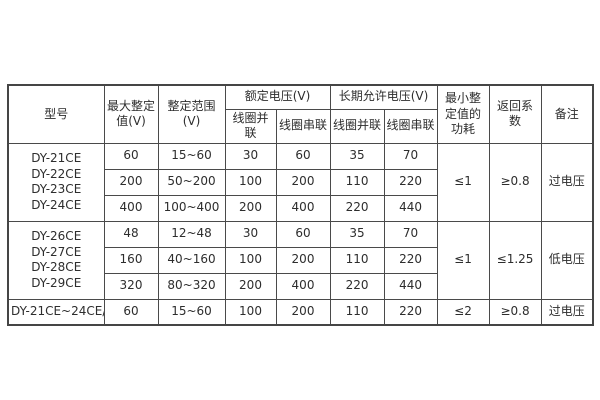 This screenshot has width=600, height=400. What do you see at coordinates (567, 114) in the screenshot?
I see `header-remark: 备注` at bounding box center [567, 114].